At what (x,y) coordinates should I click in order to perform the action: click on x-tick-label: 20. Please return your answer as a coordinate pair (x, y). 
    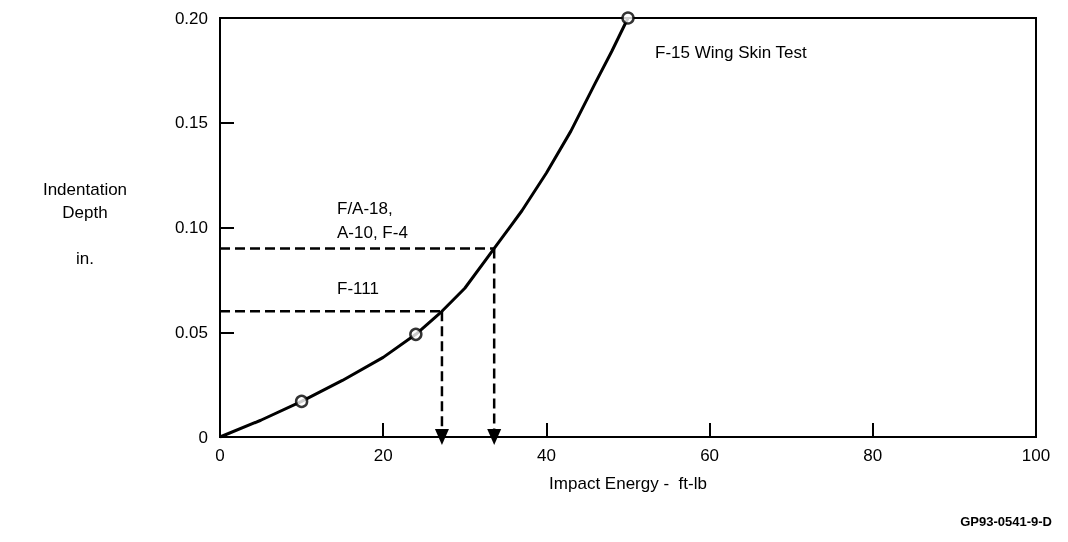
    Looking at the image, I should click on (383, 455).